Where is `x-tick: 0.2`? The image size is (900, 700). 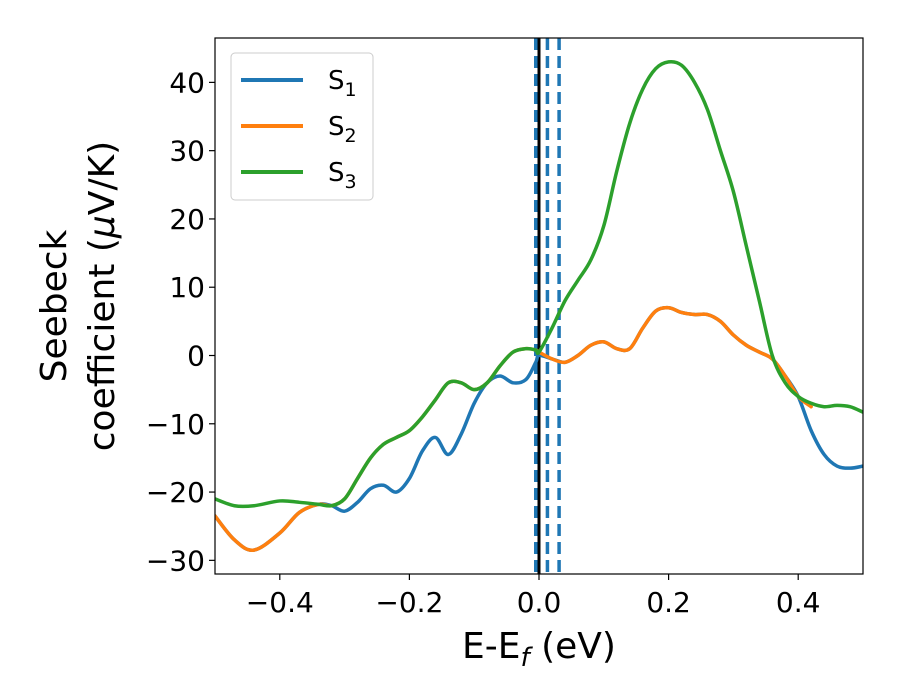
x-tick: 0.2 is located at coordinates (668, 596).